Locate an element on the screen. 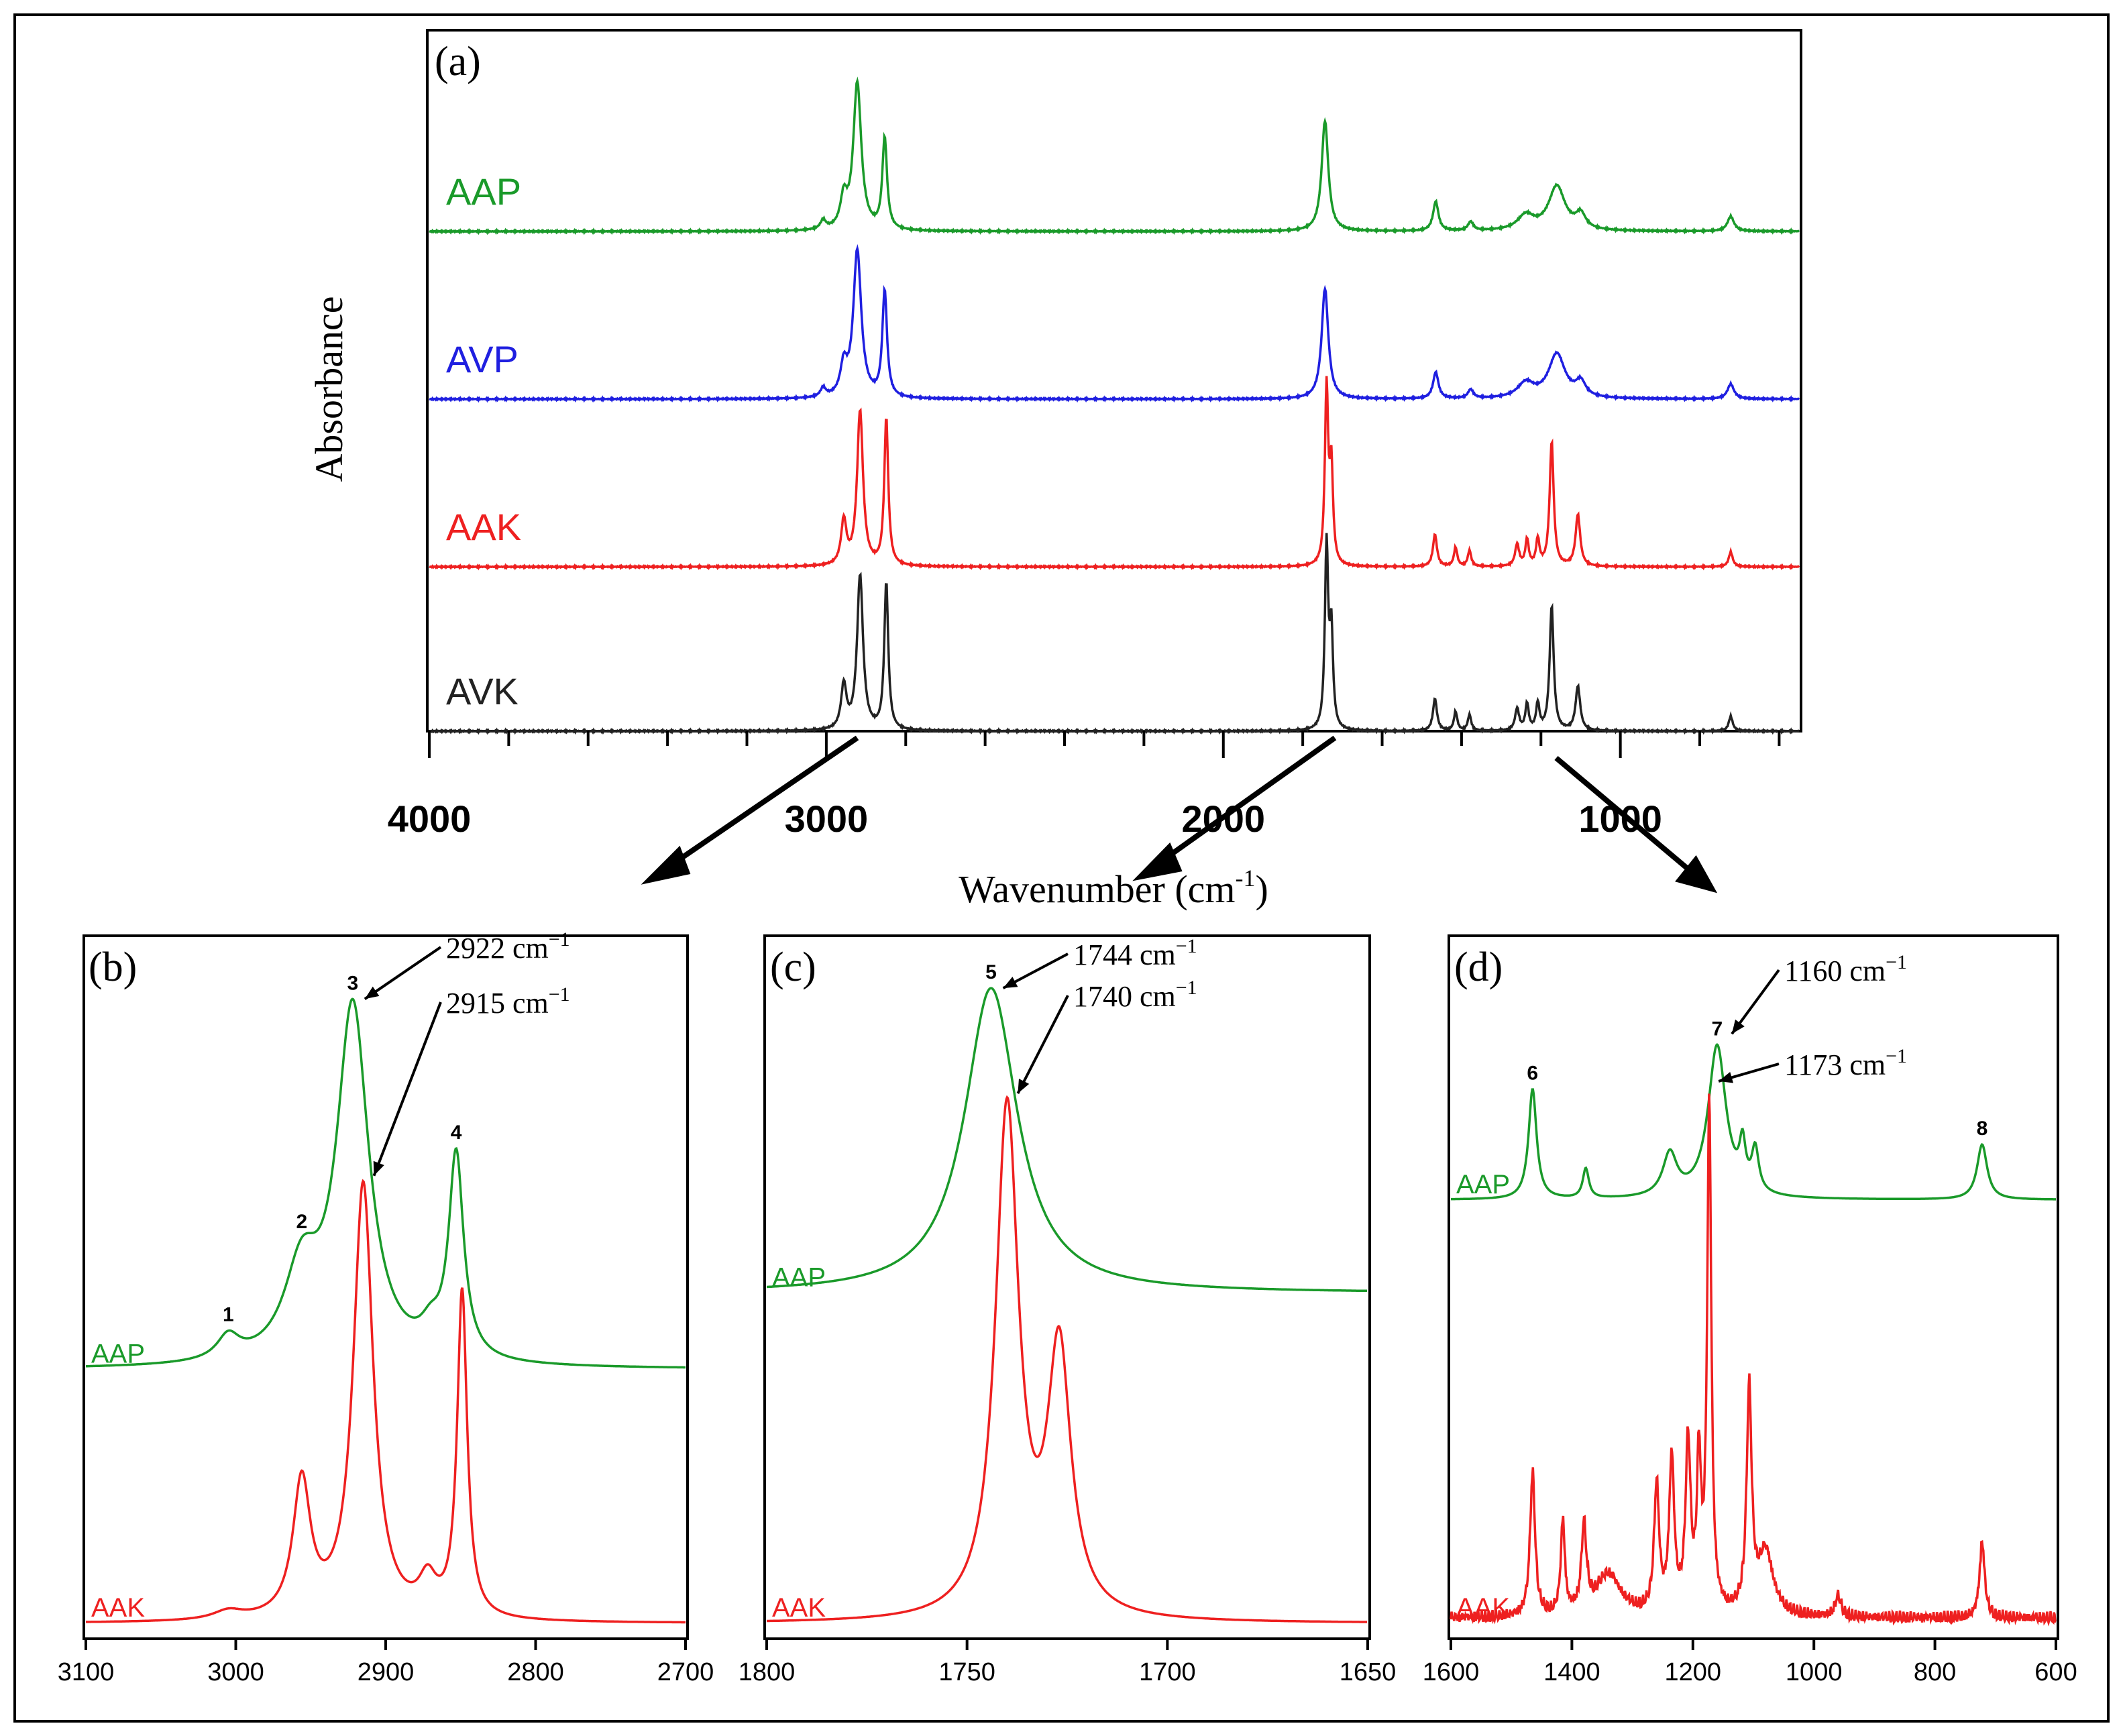 The height and width of the screenshot is (1736, 2123). series-line-d-aap is located at coordinates (1753, 1122).